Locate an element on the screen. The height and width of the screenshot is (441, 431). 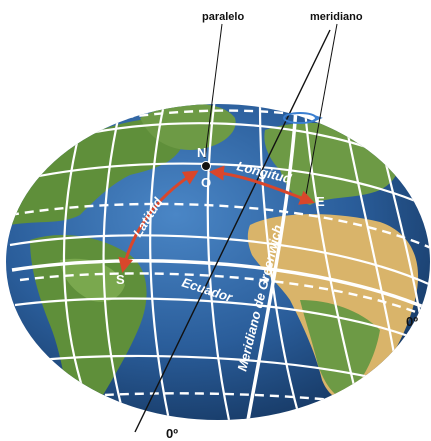
land-north-america is located at coordinates (96, 172).